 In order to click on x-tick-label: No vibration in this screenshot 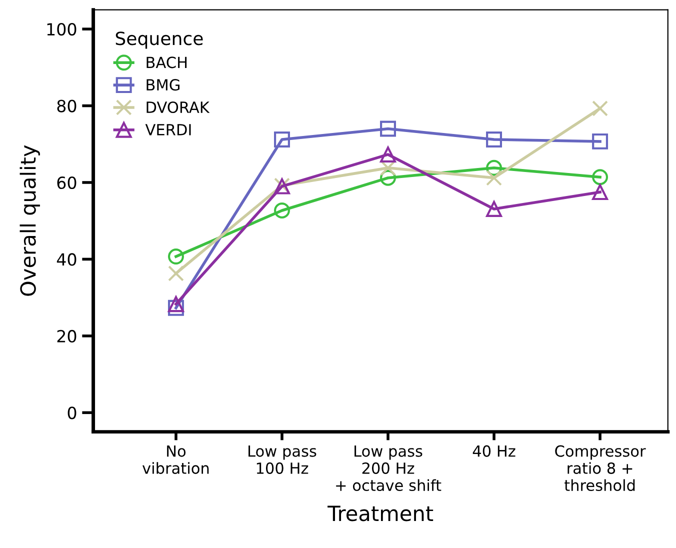, I will do `click(175, 459)`.